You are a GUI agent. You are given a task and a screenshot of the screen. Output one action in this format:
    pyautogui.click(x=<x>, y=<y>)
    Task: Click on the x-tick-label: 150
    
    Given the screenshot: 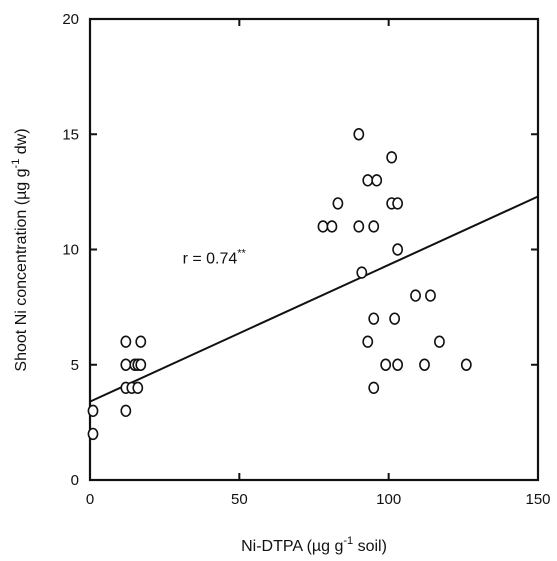 What is the action you would take?
    pyautogui.click(x=537, y=499)
    